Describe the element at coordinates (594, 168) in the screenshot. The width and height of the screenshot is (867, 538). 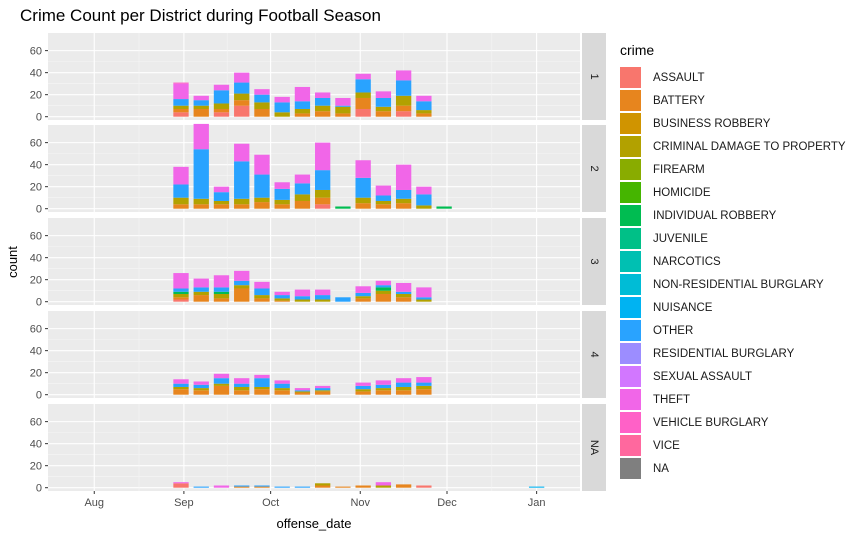
I see `facet-strip-label: 2` at that location.